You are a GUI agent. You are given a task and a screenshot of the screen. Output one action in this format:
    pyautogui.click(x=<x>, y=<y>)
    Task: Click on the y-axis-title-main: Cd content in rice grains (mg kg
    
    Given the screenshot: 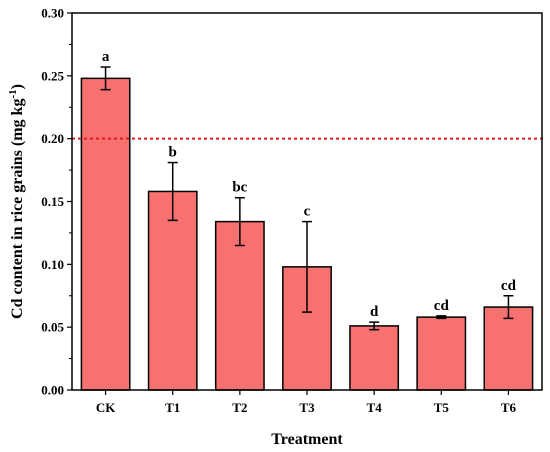 What is the action you would take?
    pyautogui.click(x=17, y=209)
    